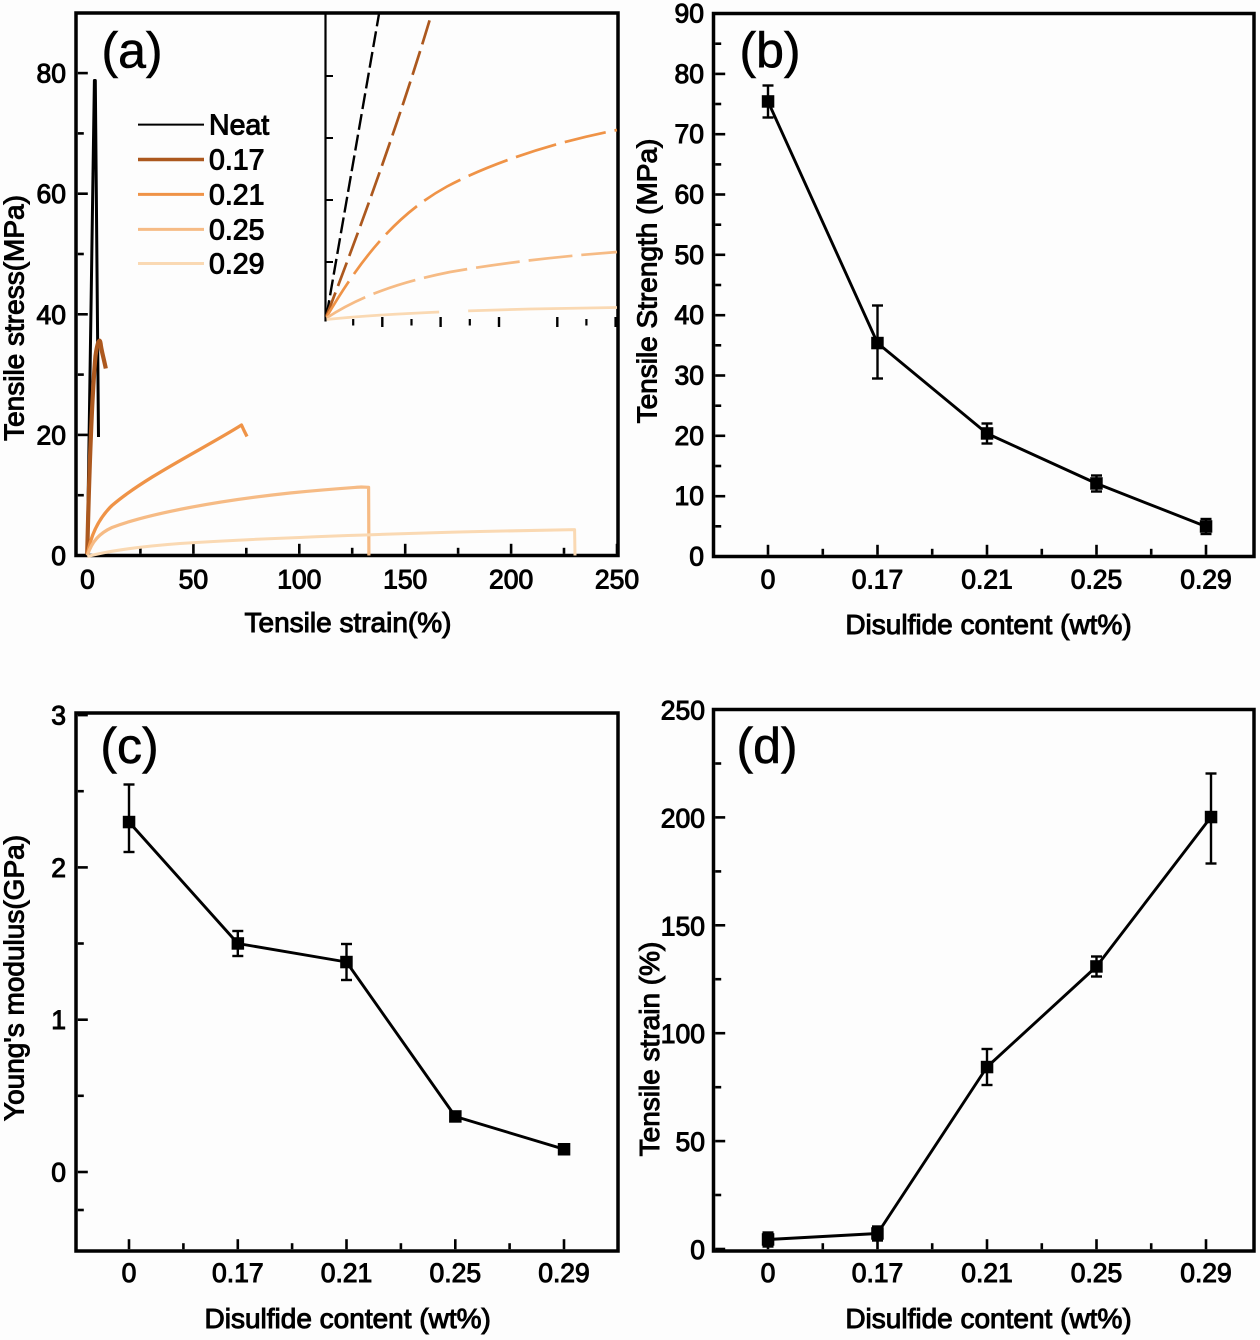  I want to click on svg-text: (c), so click(129, 746).